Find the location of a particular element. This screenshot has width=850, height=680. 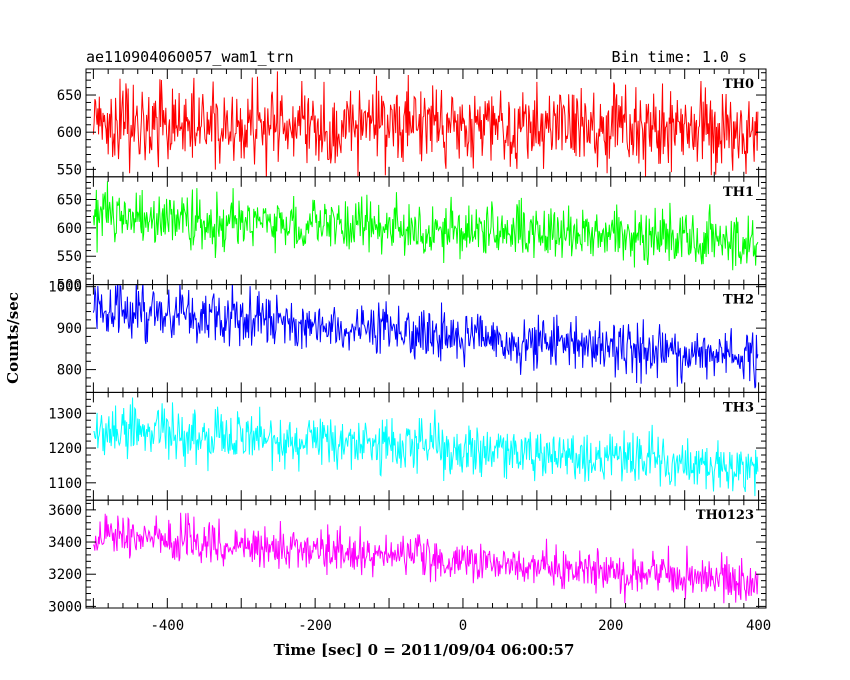

panel-th2: 800 900 1000 TH2 is located at coordinates (407, 336).